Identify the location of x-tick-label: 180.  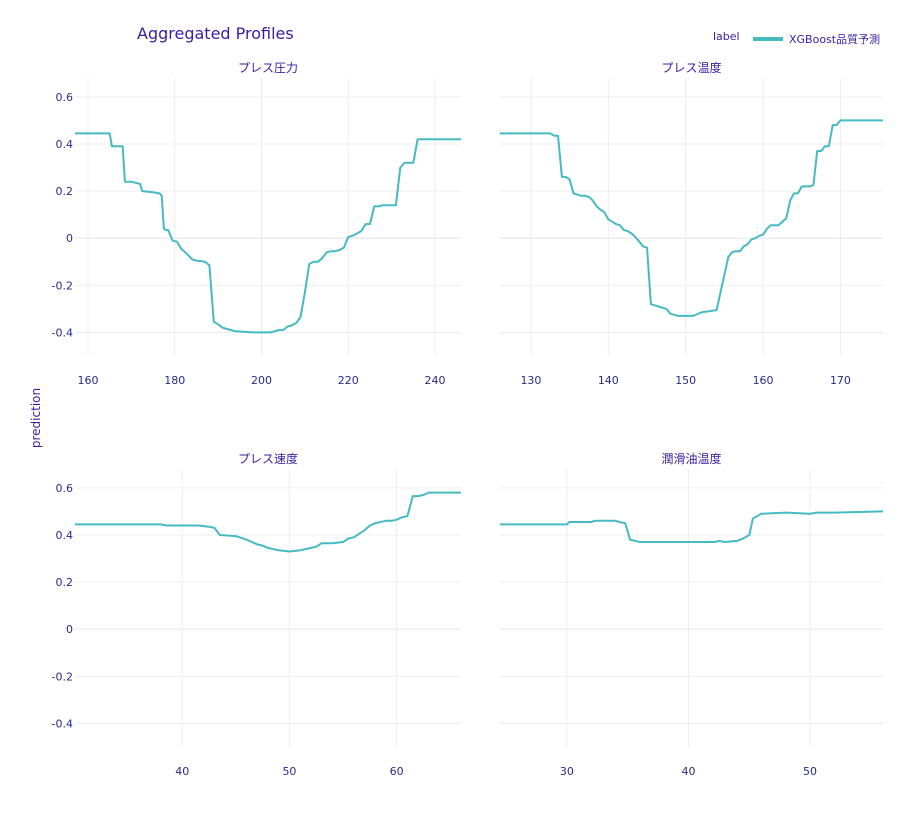
(174, 380).